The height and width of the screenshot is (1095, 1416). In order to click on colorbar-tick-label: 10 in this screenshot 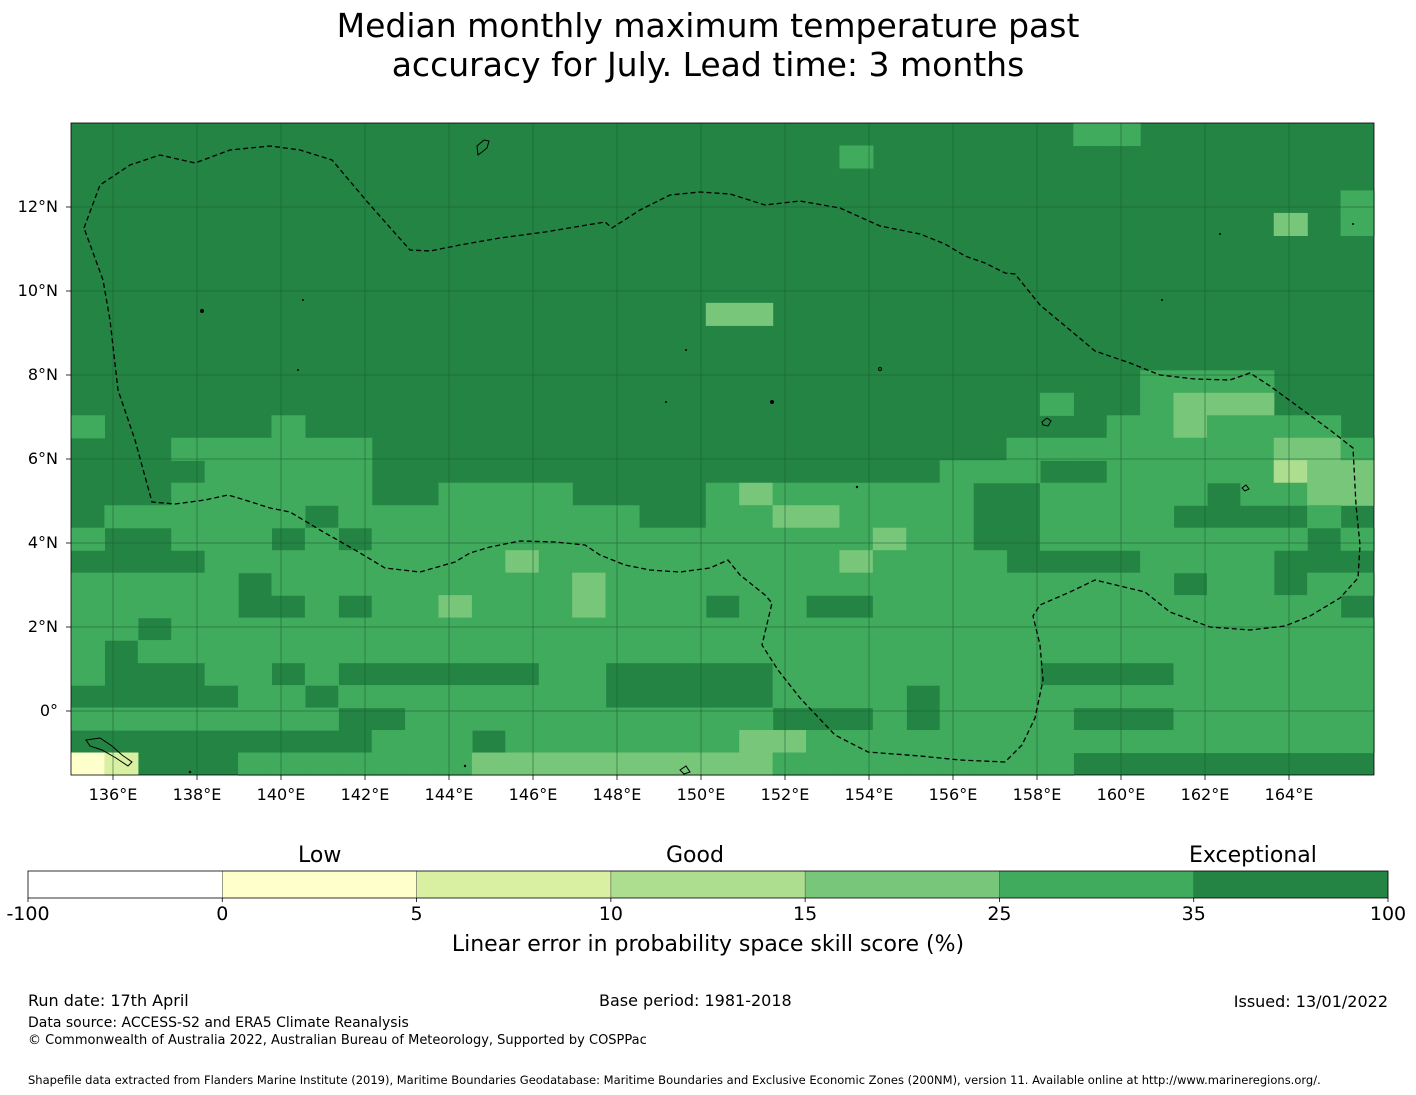, I will do `click(610, 914)`.